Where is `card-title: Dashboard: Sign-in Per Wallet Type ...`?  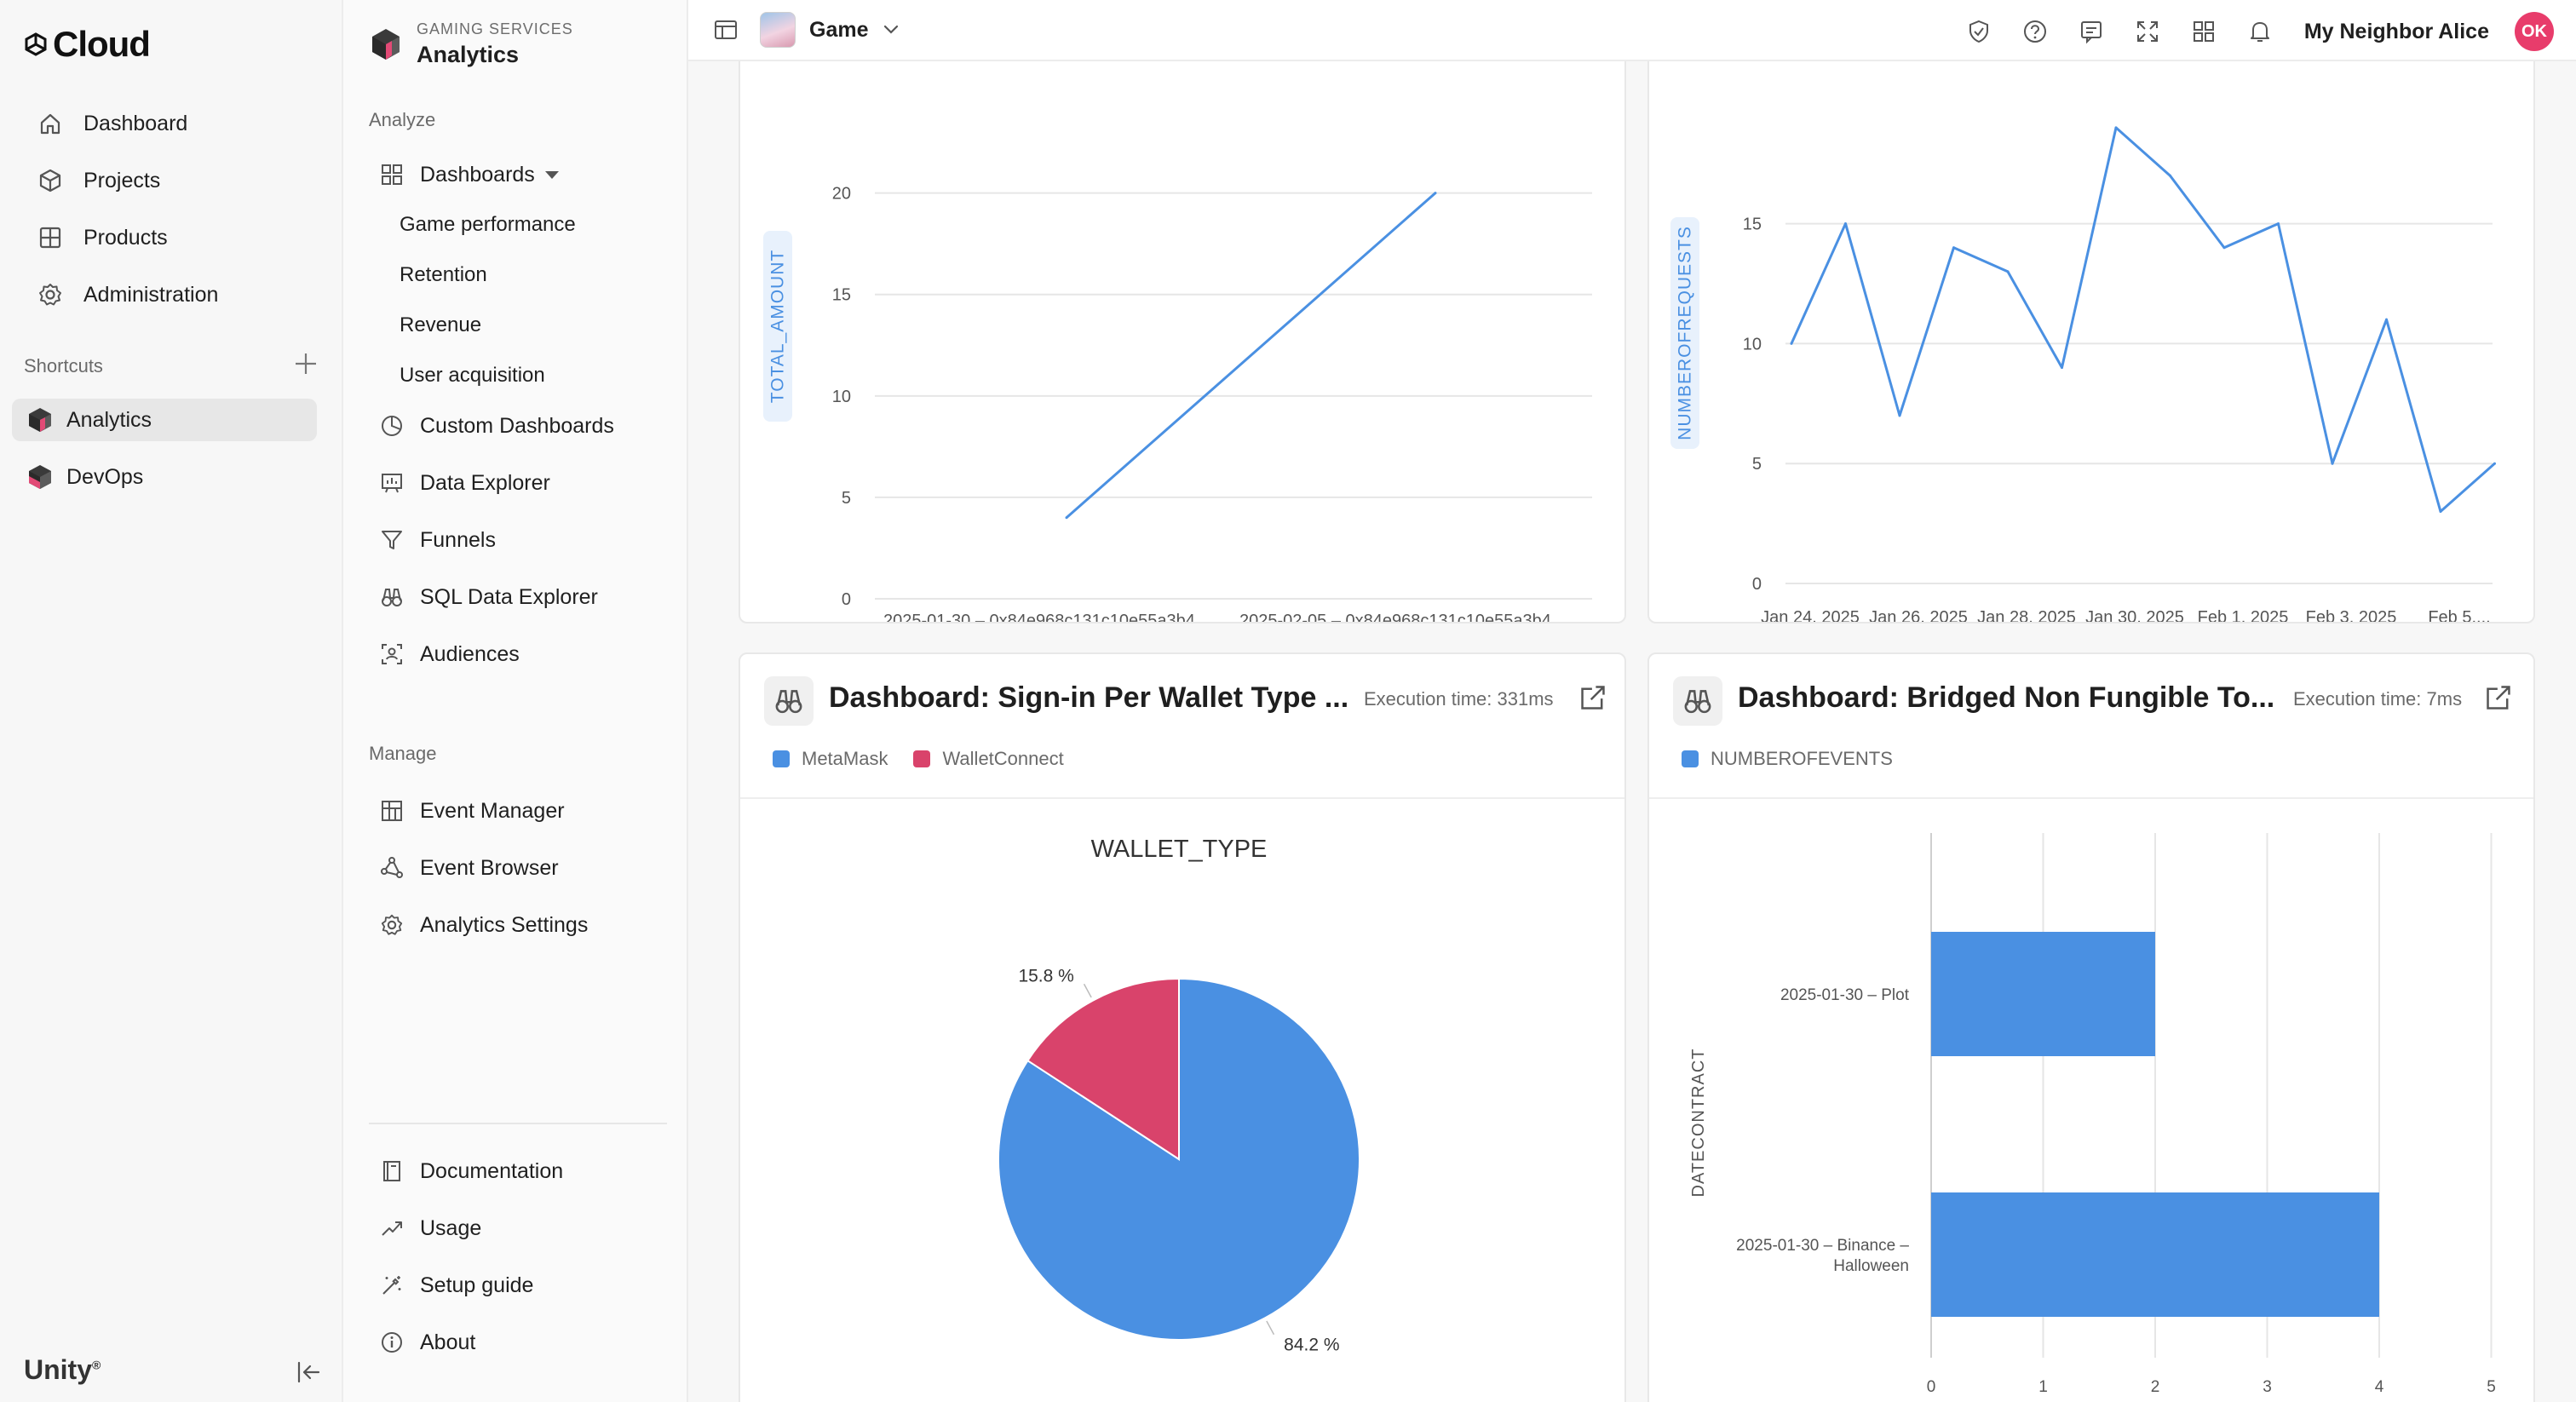 card-title: Dashboard: Sign-in Per Wallet Type ... is located at coordinates (1089, 697).